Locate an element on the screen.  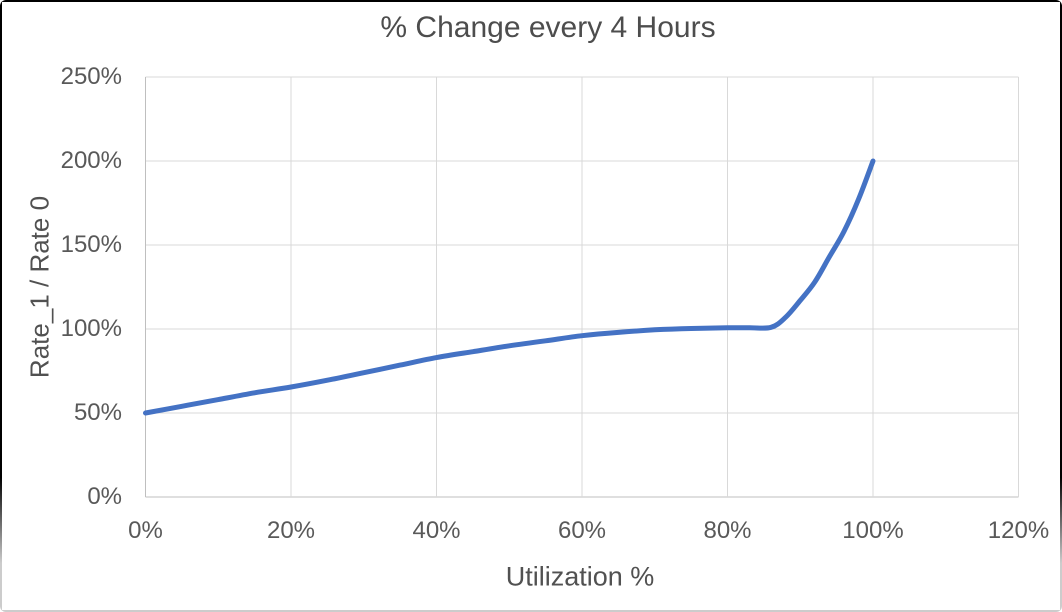
y-tick-label: 250% is located at coordinates (91, 76).